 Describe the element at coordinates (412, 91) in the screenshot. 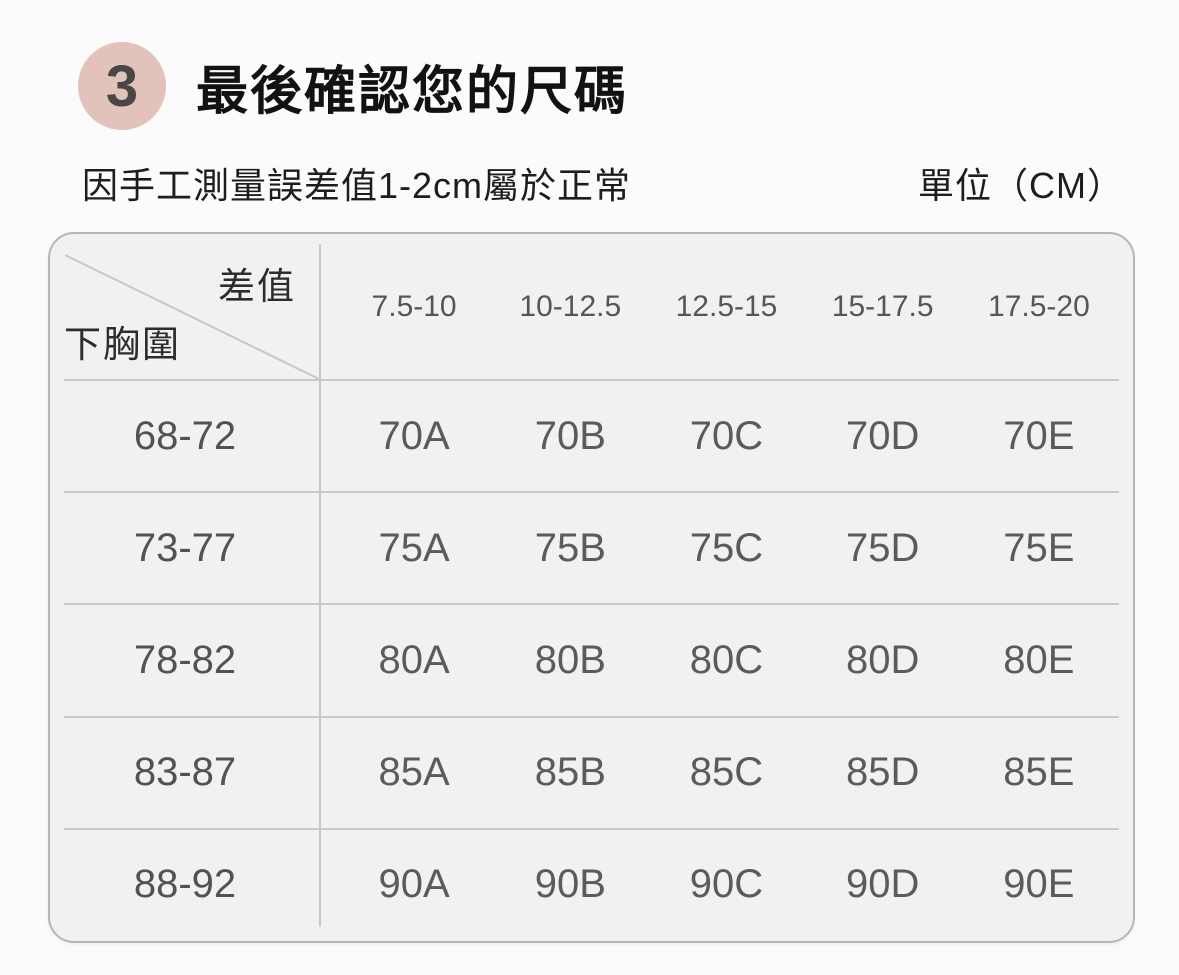

I see `page-title: 最後確認您的尺碼` at that location.